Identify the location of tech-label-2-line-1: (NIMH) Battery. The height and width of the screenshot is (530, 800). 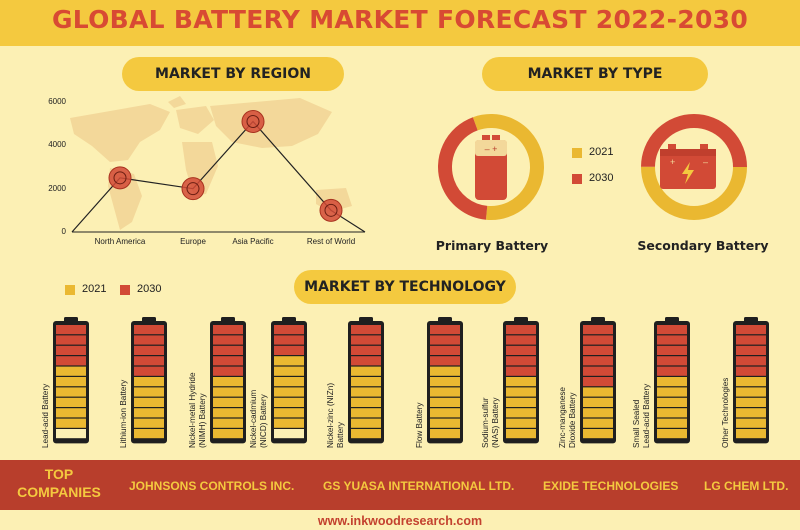
(202, 420).